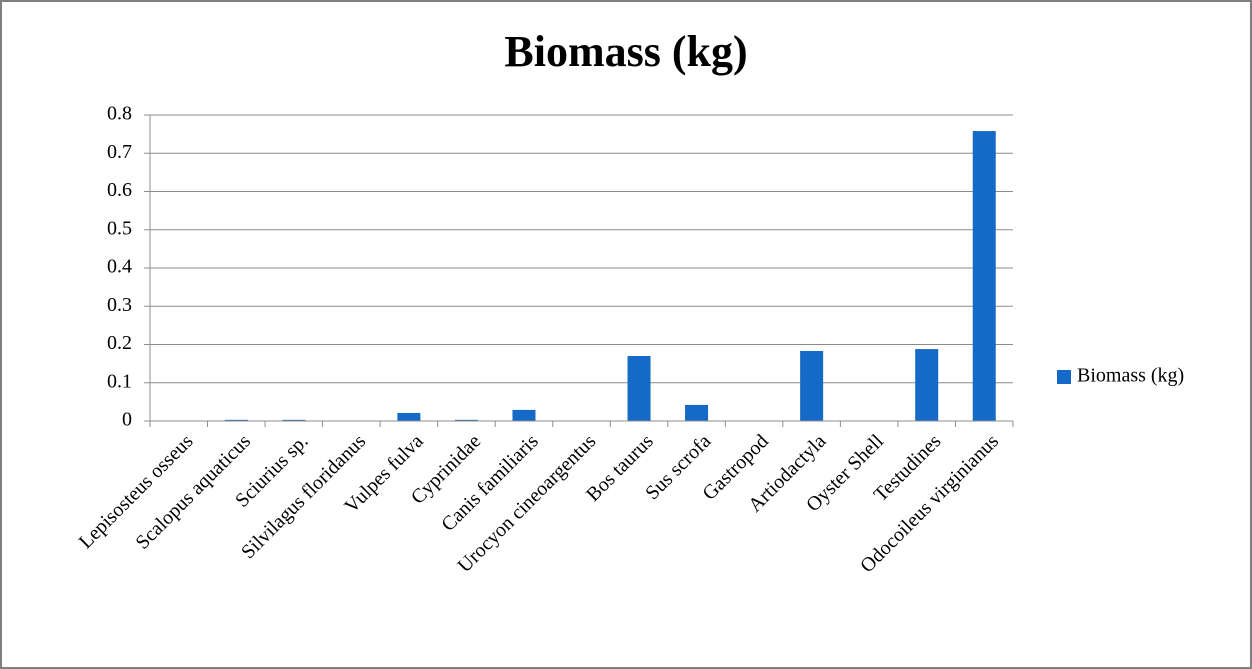 The image size is (1252, 669). I want to click on y-tick-label: 0.7, so click(119, 152).